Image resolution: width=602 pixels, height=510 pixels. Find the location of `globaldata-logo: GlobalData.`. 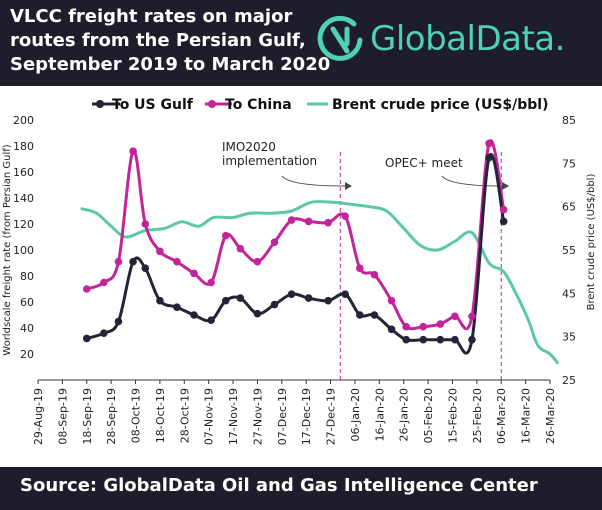

globaldata-logo: GlobalData. is located at coordinates (455, 41).